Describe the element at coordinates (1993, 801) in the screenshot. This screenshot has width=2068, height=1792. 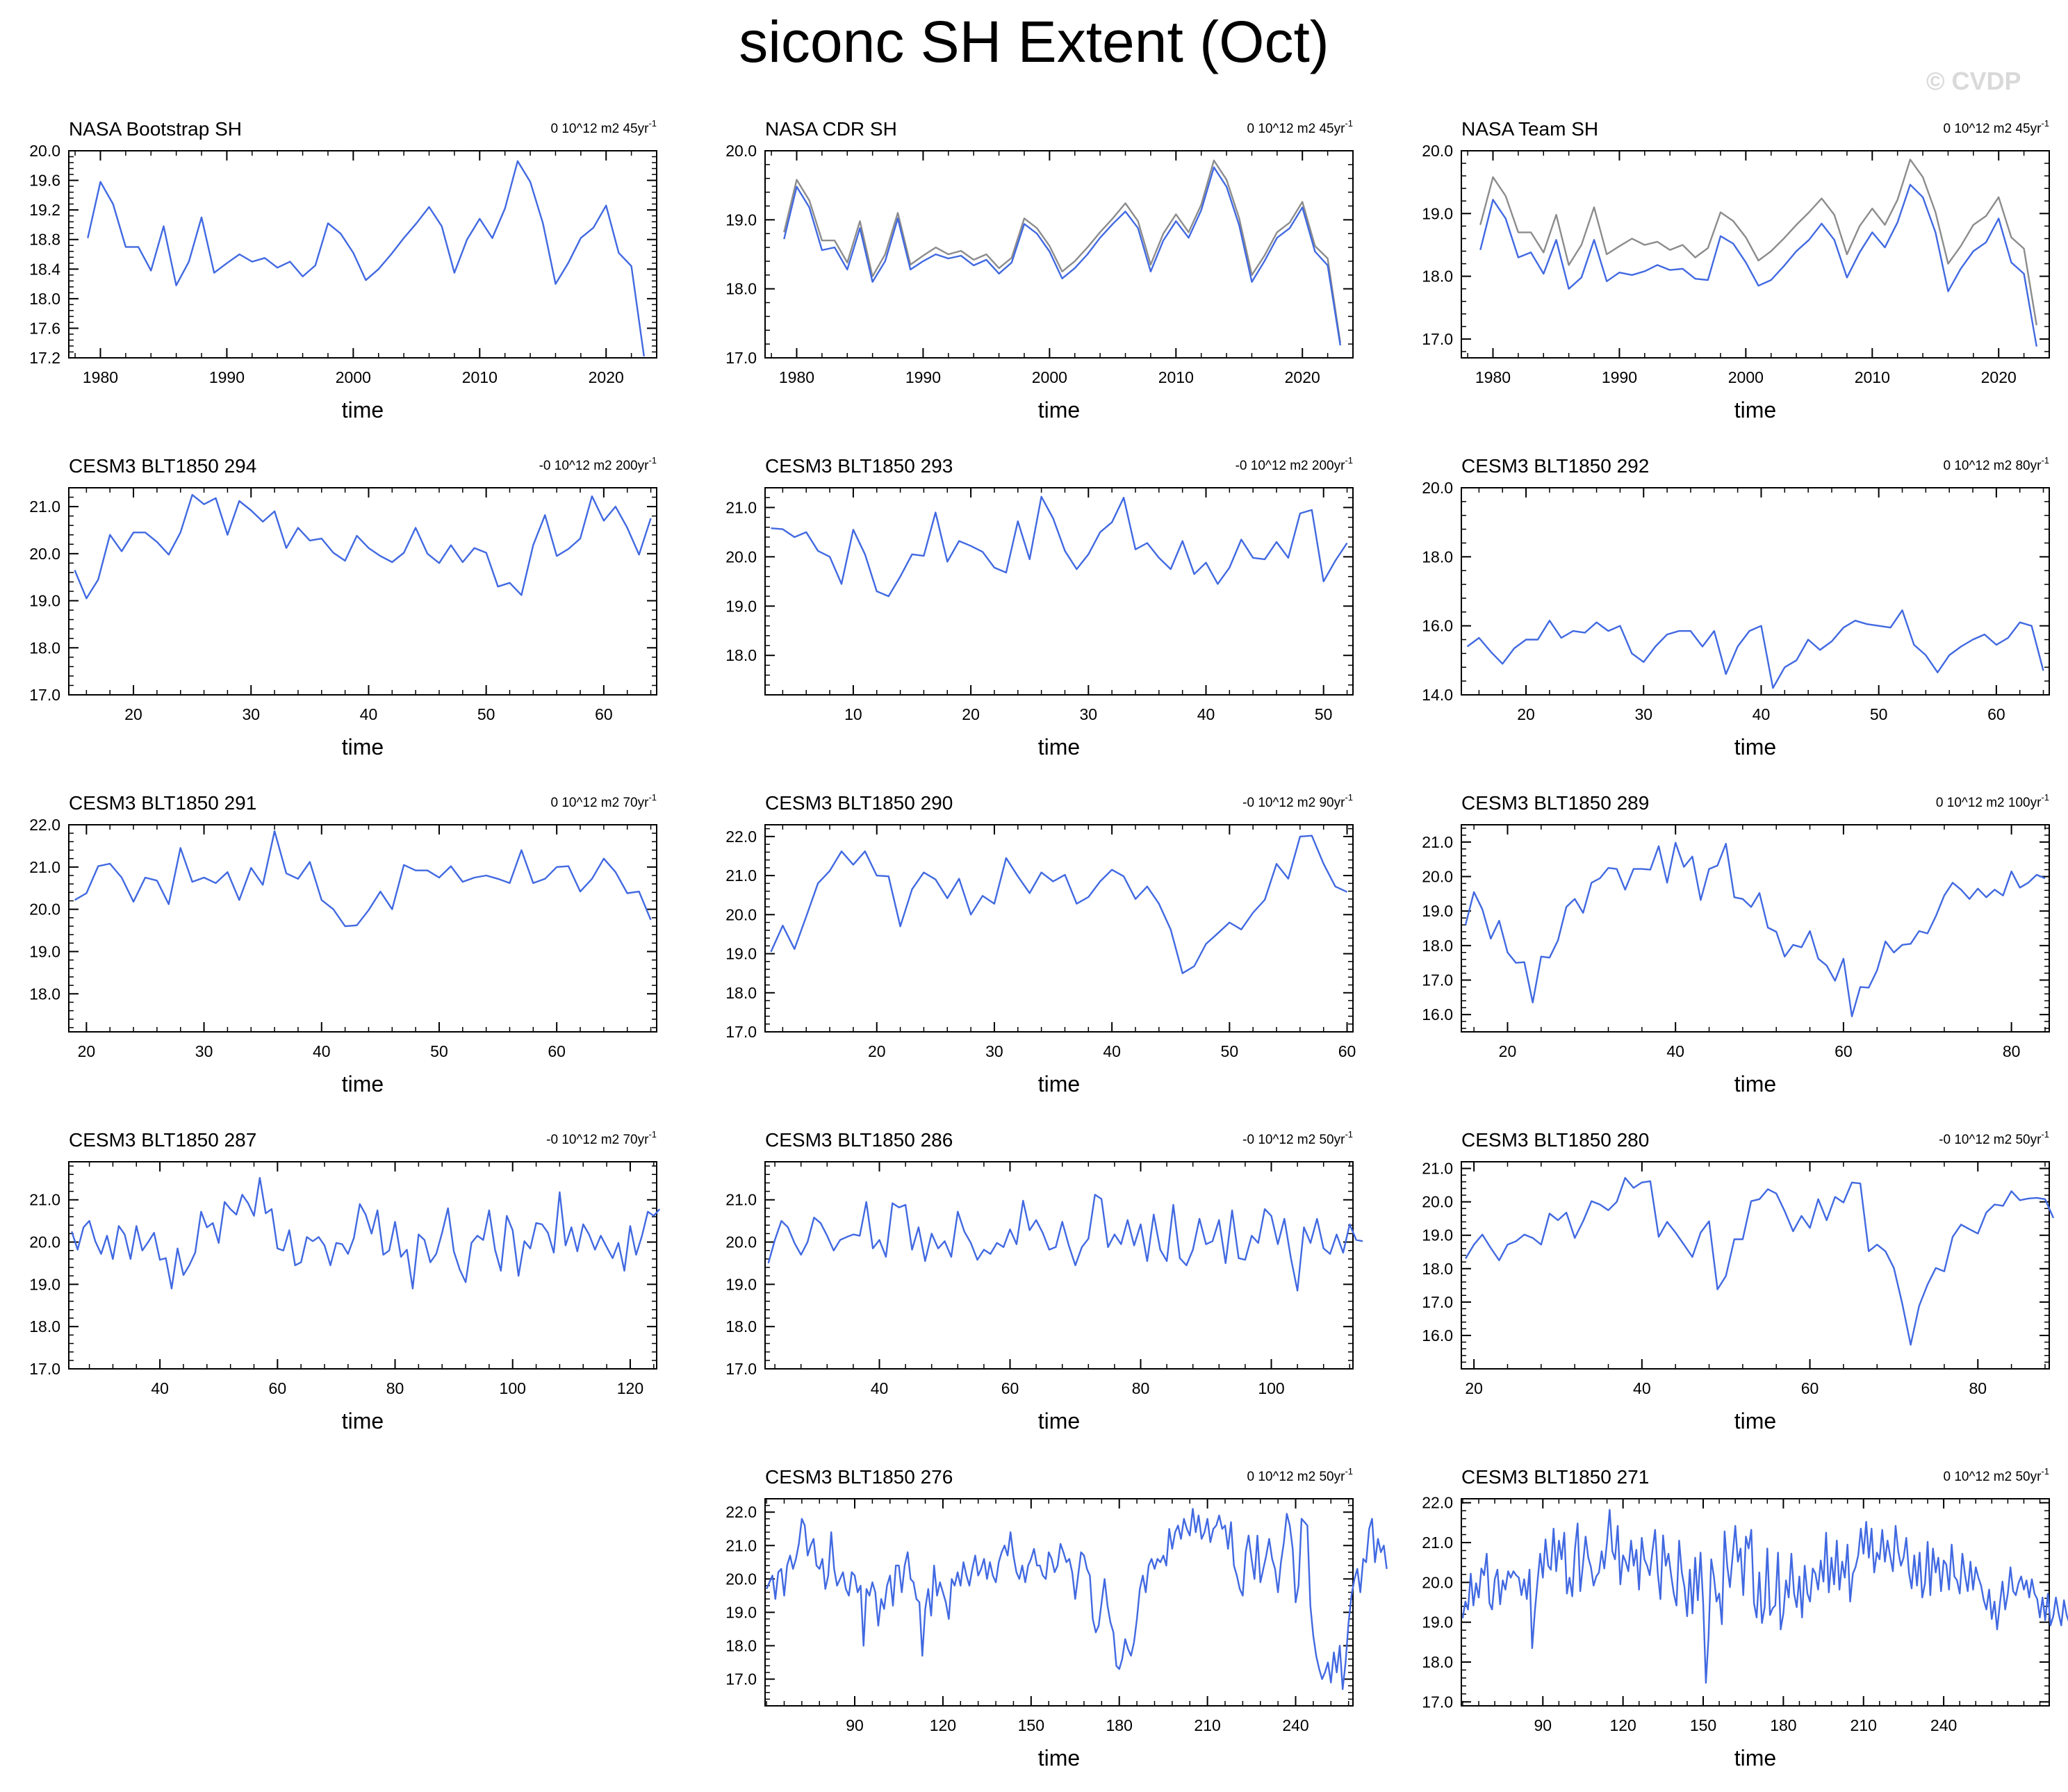
I see `trend-label: 0 10^12 m2 100yr-1` at that location.